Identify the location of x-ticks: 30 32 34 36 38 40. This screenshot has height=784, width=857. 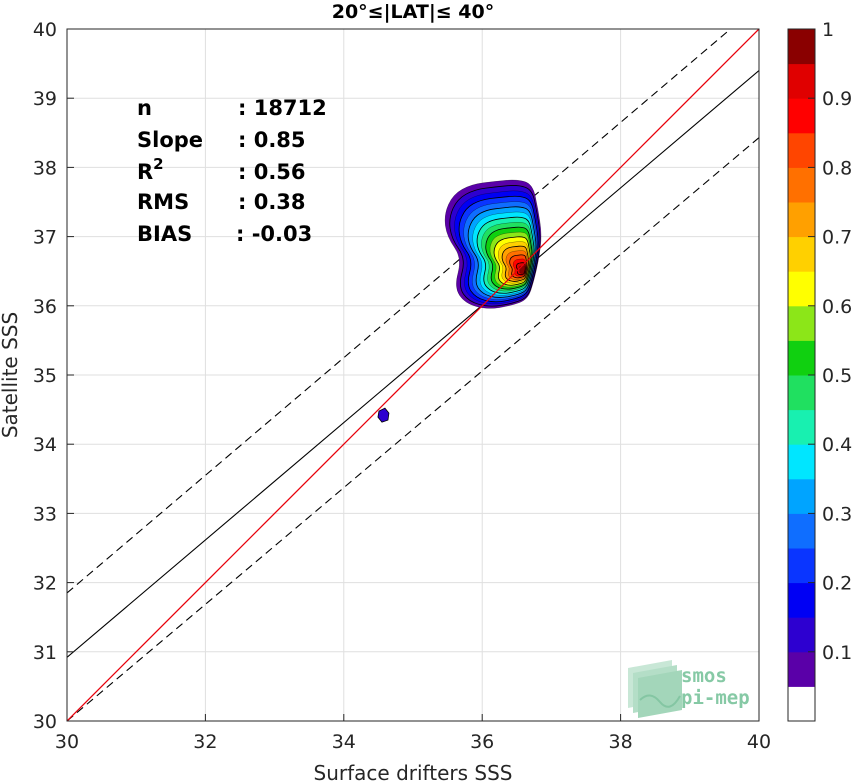
(413, 733).